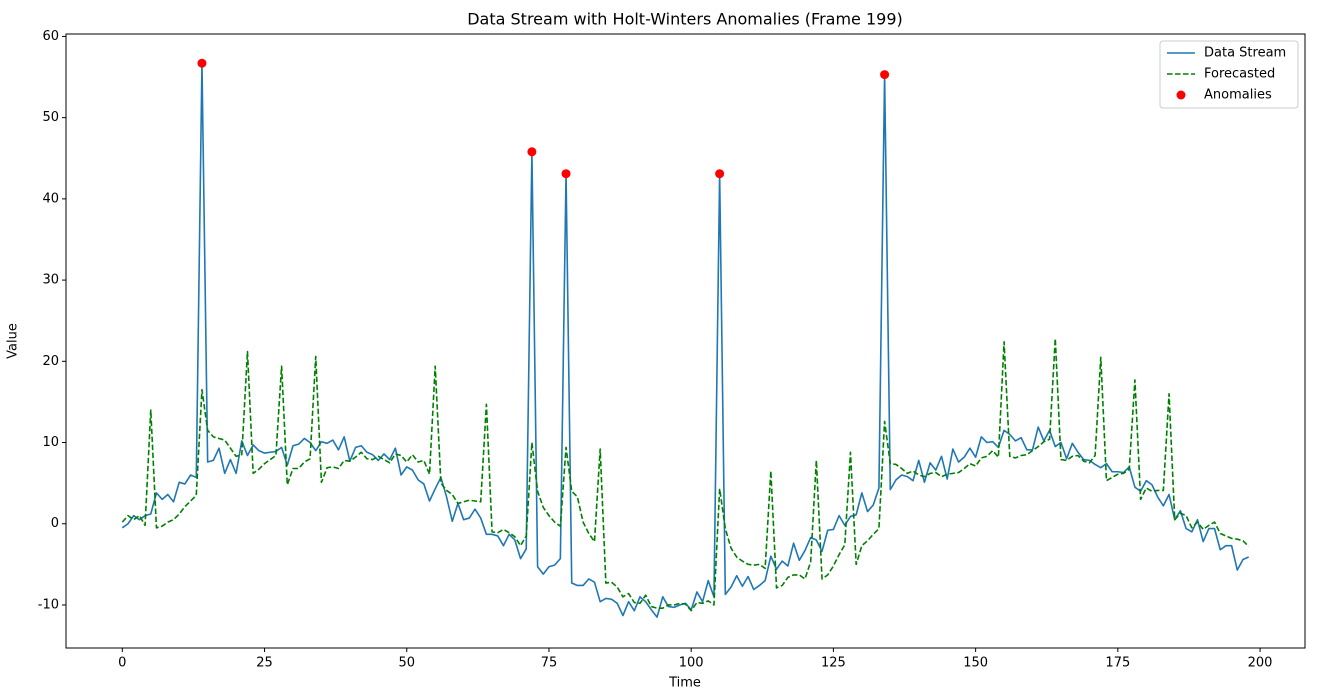 This screenshot has height=699, width=1331. I want to click on x-axis-label: Time, so click(684, 683).